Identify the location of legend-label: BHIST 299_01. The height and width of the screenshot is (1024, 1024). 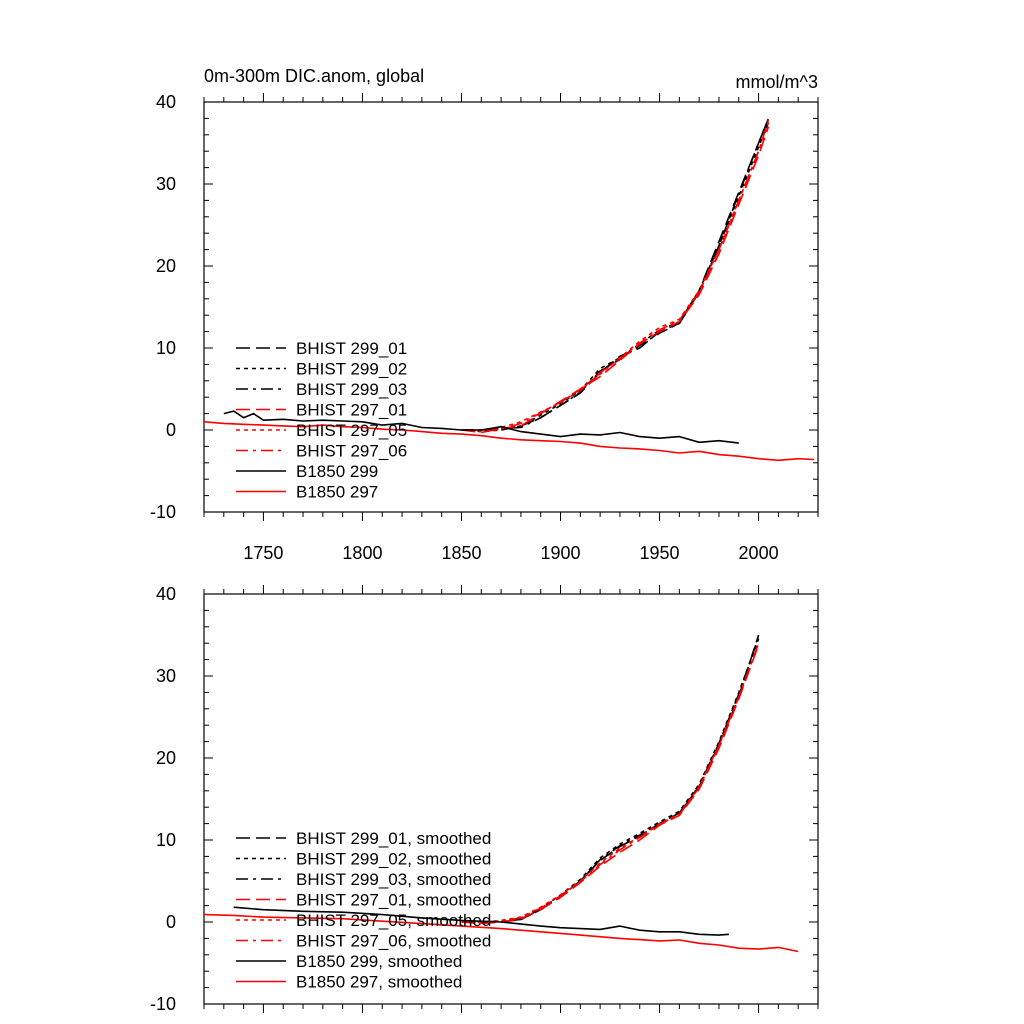
(351, 348).